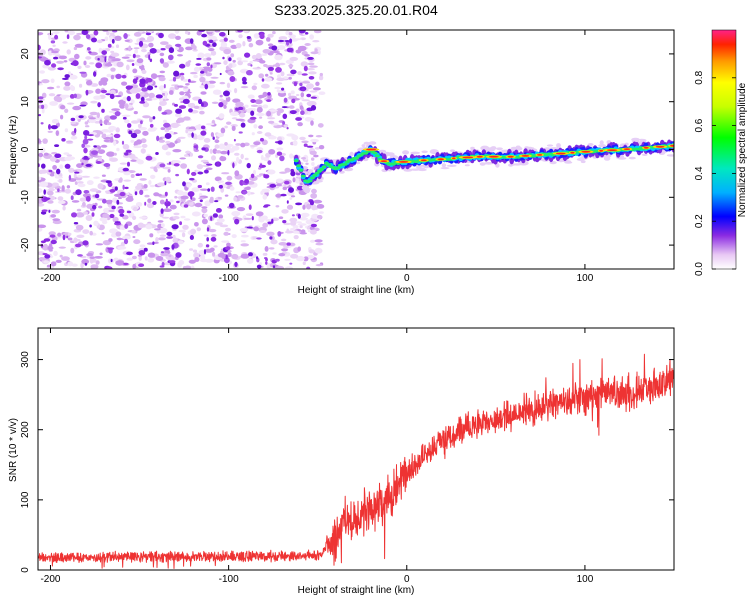 The image size is (750, 600). Describe the element at coordinates (338, 168) in the screenshot. I see `signal-band` at that location.